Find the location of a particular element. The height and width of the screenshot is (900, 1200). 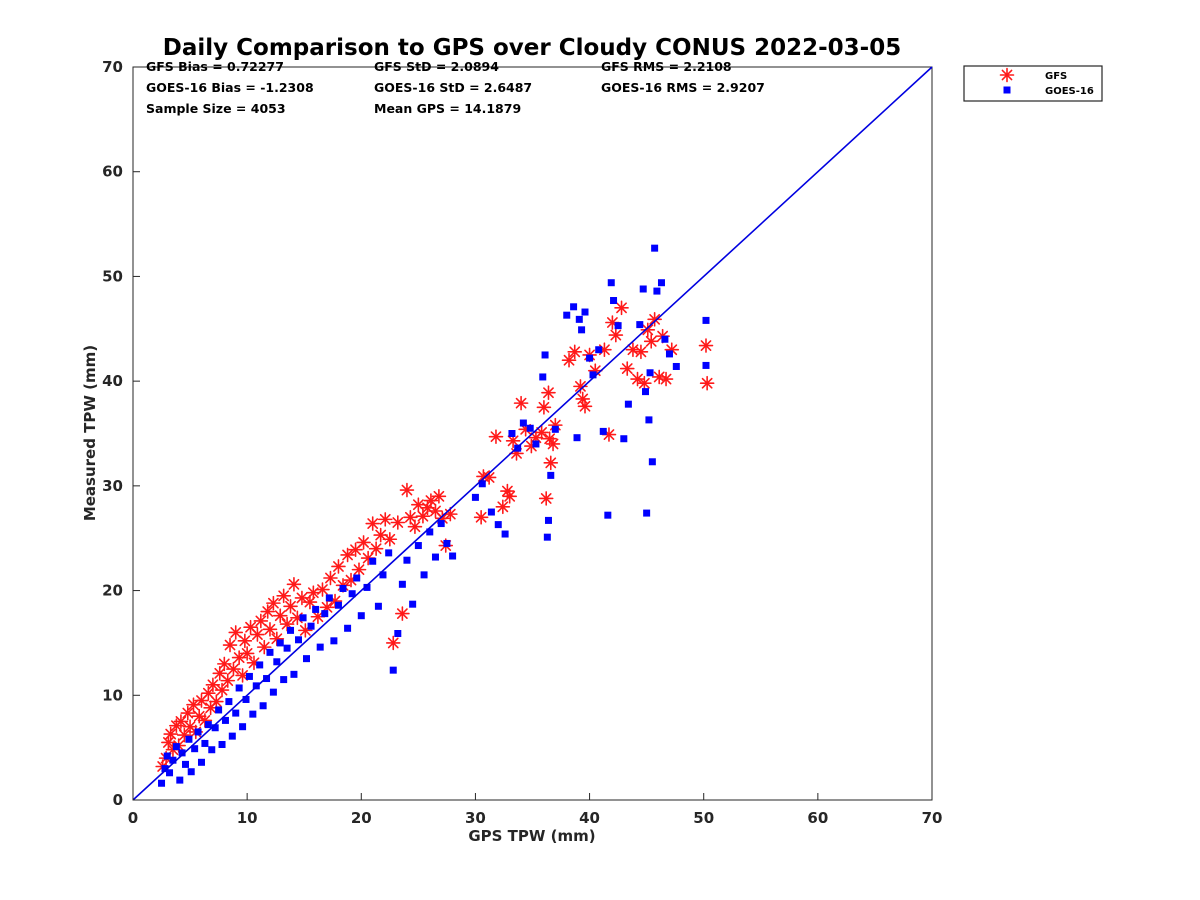

legend-goes-16-label: GOES-16 is located at coordinates (1069, 91).